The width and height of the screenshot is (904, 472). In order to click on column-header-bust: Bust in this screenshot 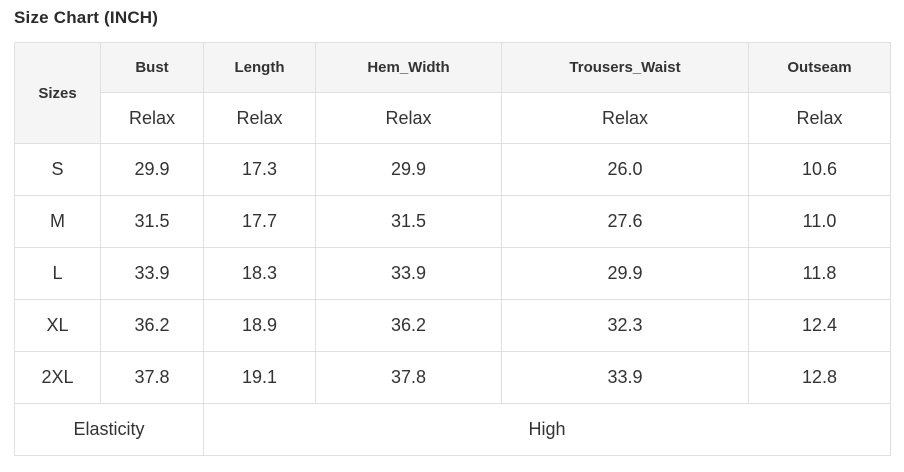, I will do `click(152, 67)`.